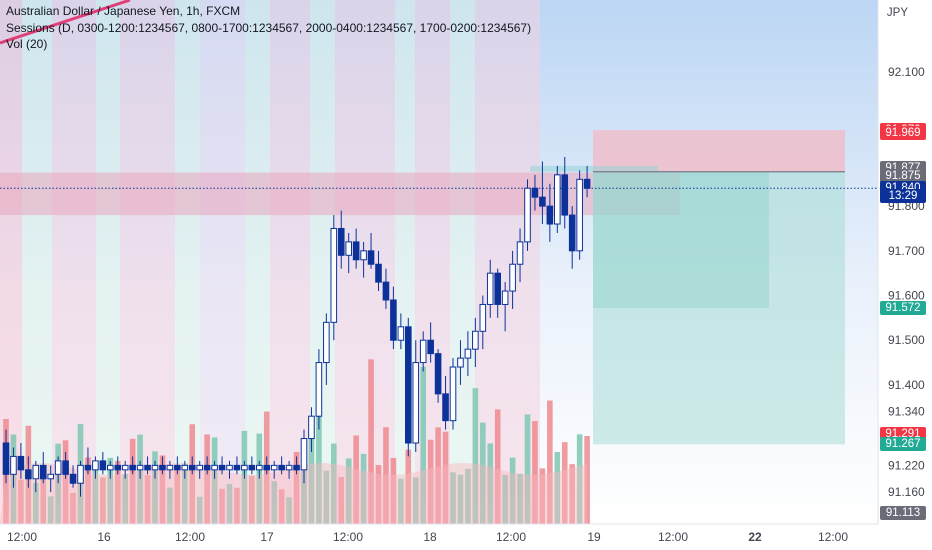  Describe the element at coordinates (903, 308) in the screenshot. I see `price-tag: 91.572` at that location.